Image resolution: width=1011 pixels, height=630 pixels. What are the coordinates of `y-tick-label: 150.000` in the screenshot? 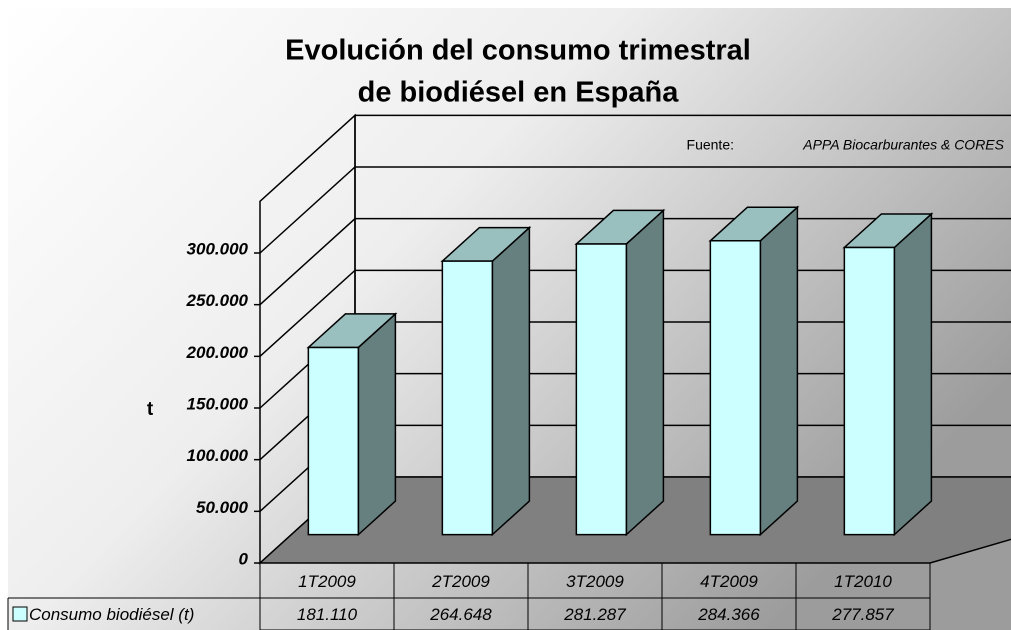 It's located at (218, 403).